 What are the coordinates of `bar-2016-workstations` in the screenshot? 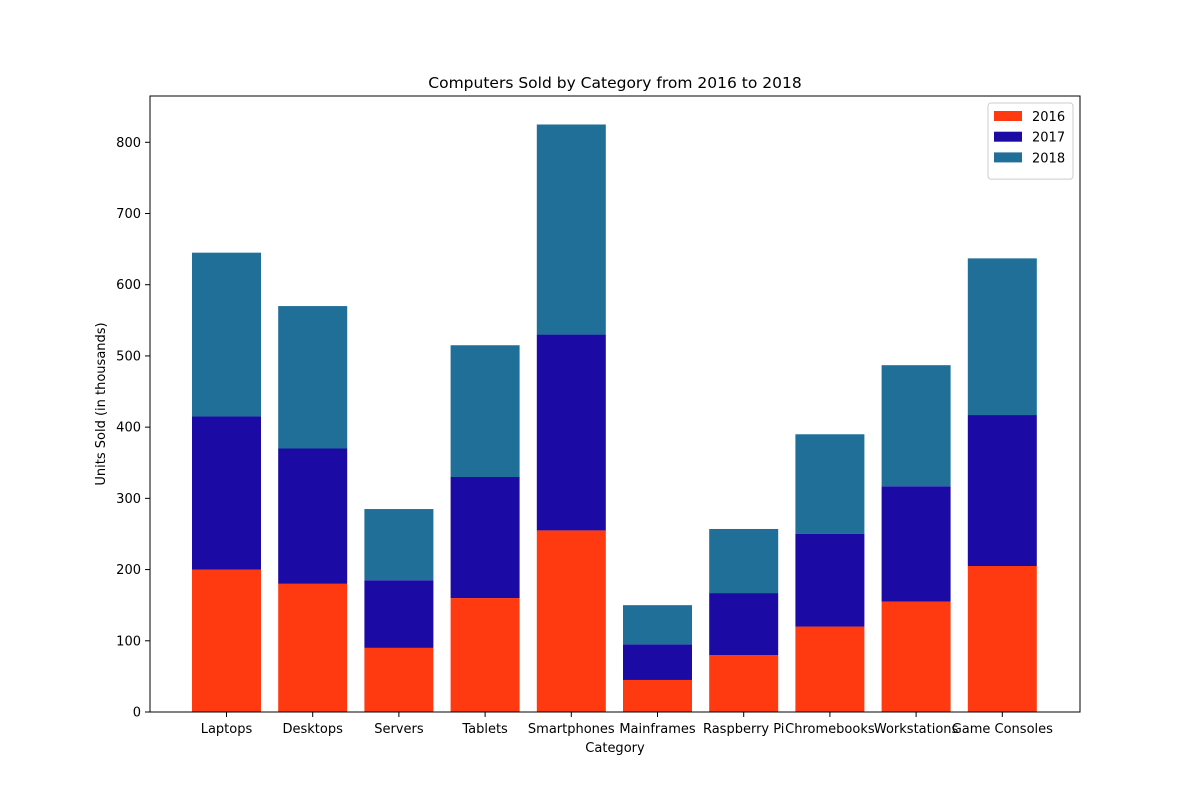 It's located at (916, 656).